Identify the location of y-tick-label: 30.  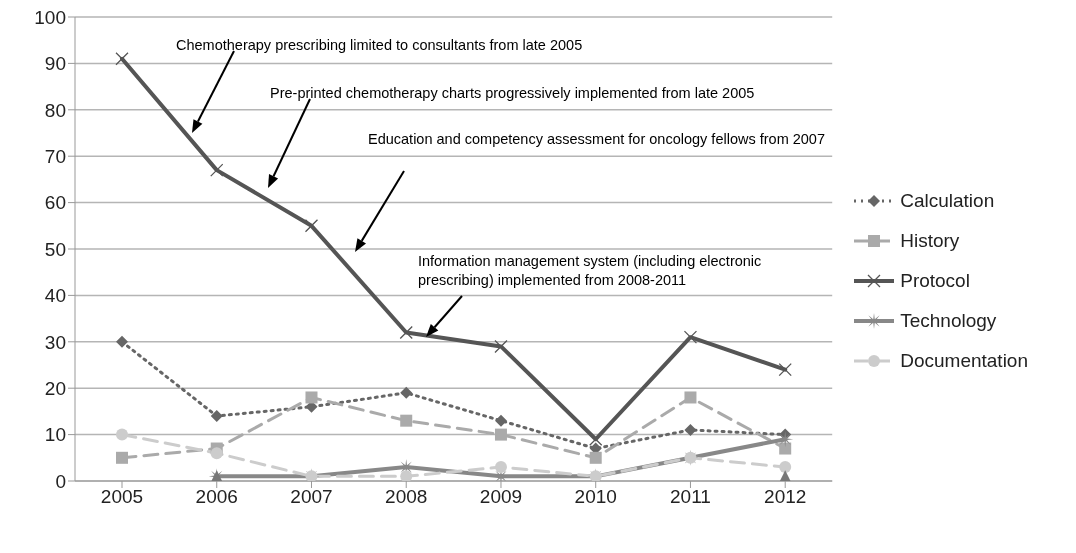
(55, 342).